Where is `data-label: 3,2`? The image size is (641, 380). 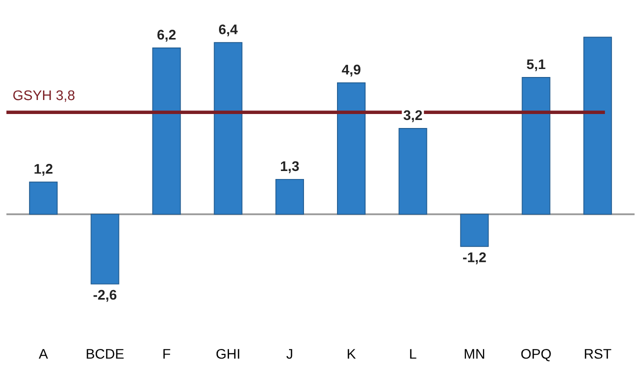
data-label: 3,2 is located at coordinates (413, 116).